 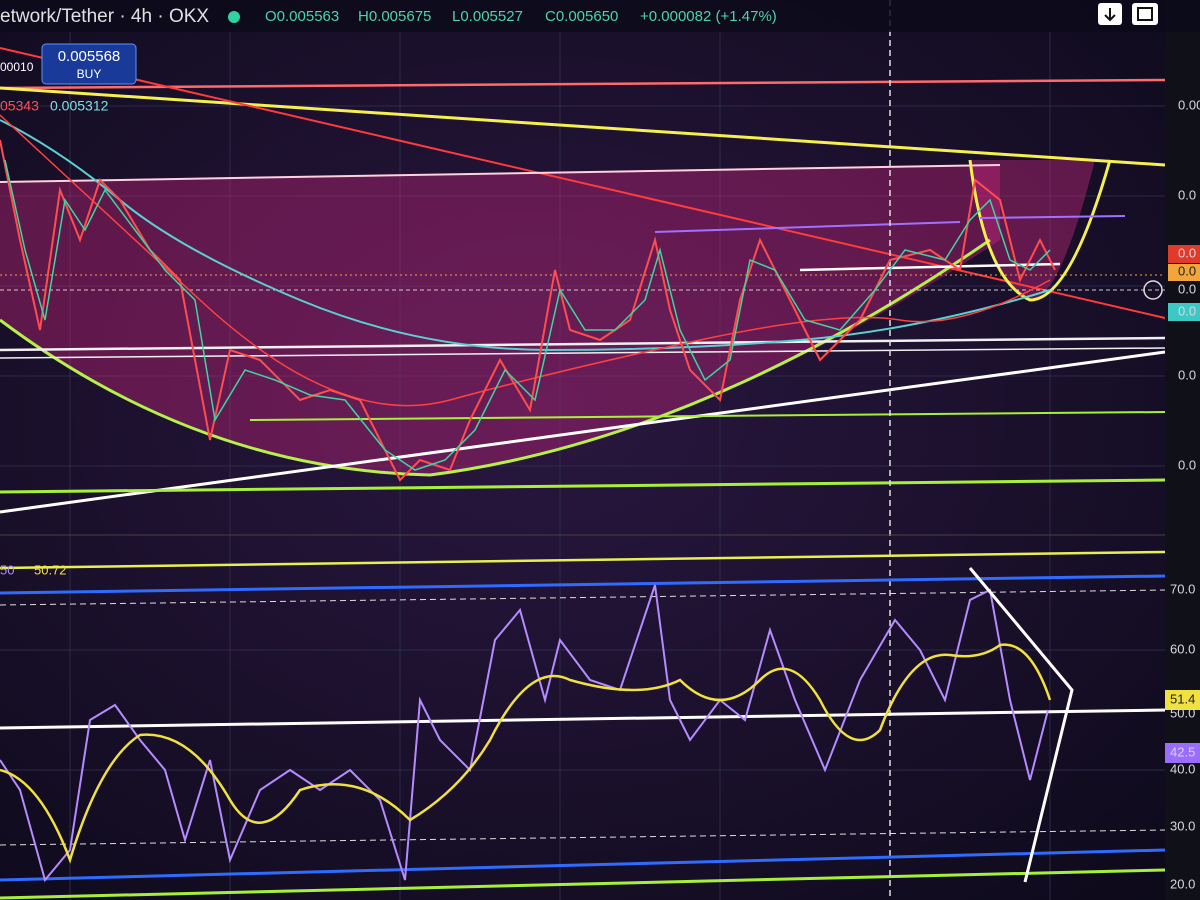 What do you see at coordinates (1182, 768) in the screenshot?
I see `rsi-tick: 40.0` at bounding box center [1182, 768].